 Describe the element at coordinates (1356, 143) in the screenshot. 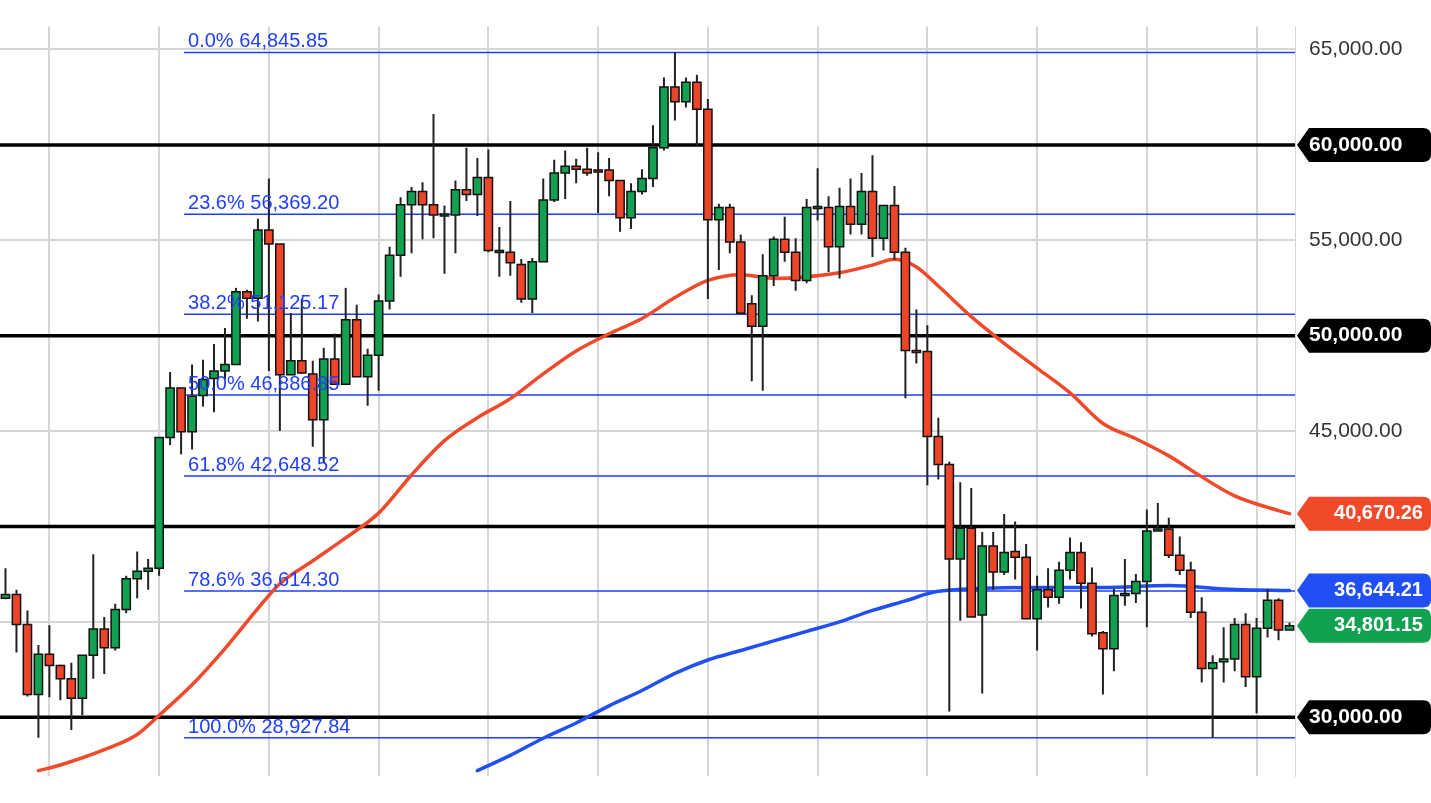

I see `y-tick-label: 60,000.00` at that location.